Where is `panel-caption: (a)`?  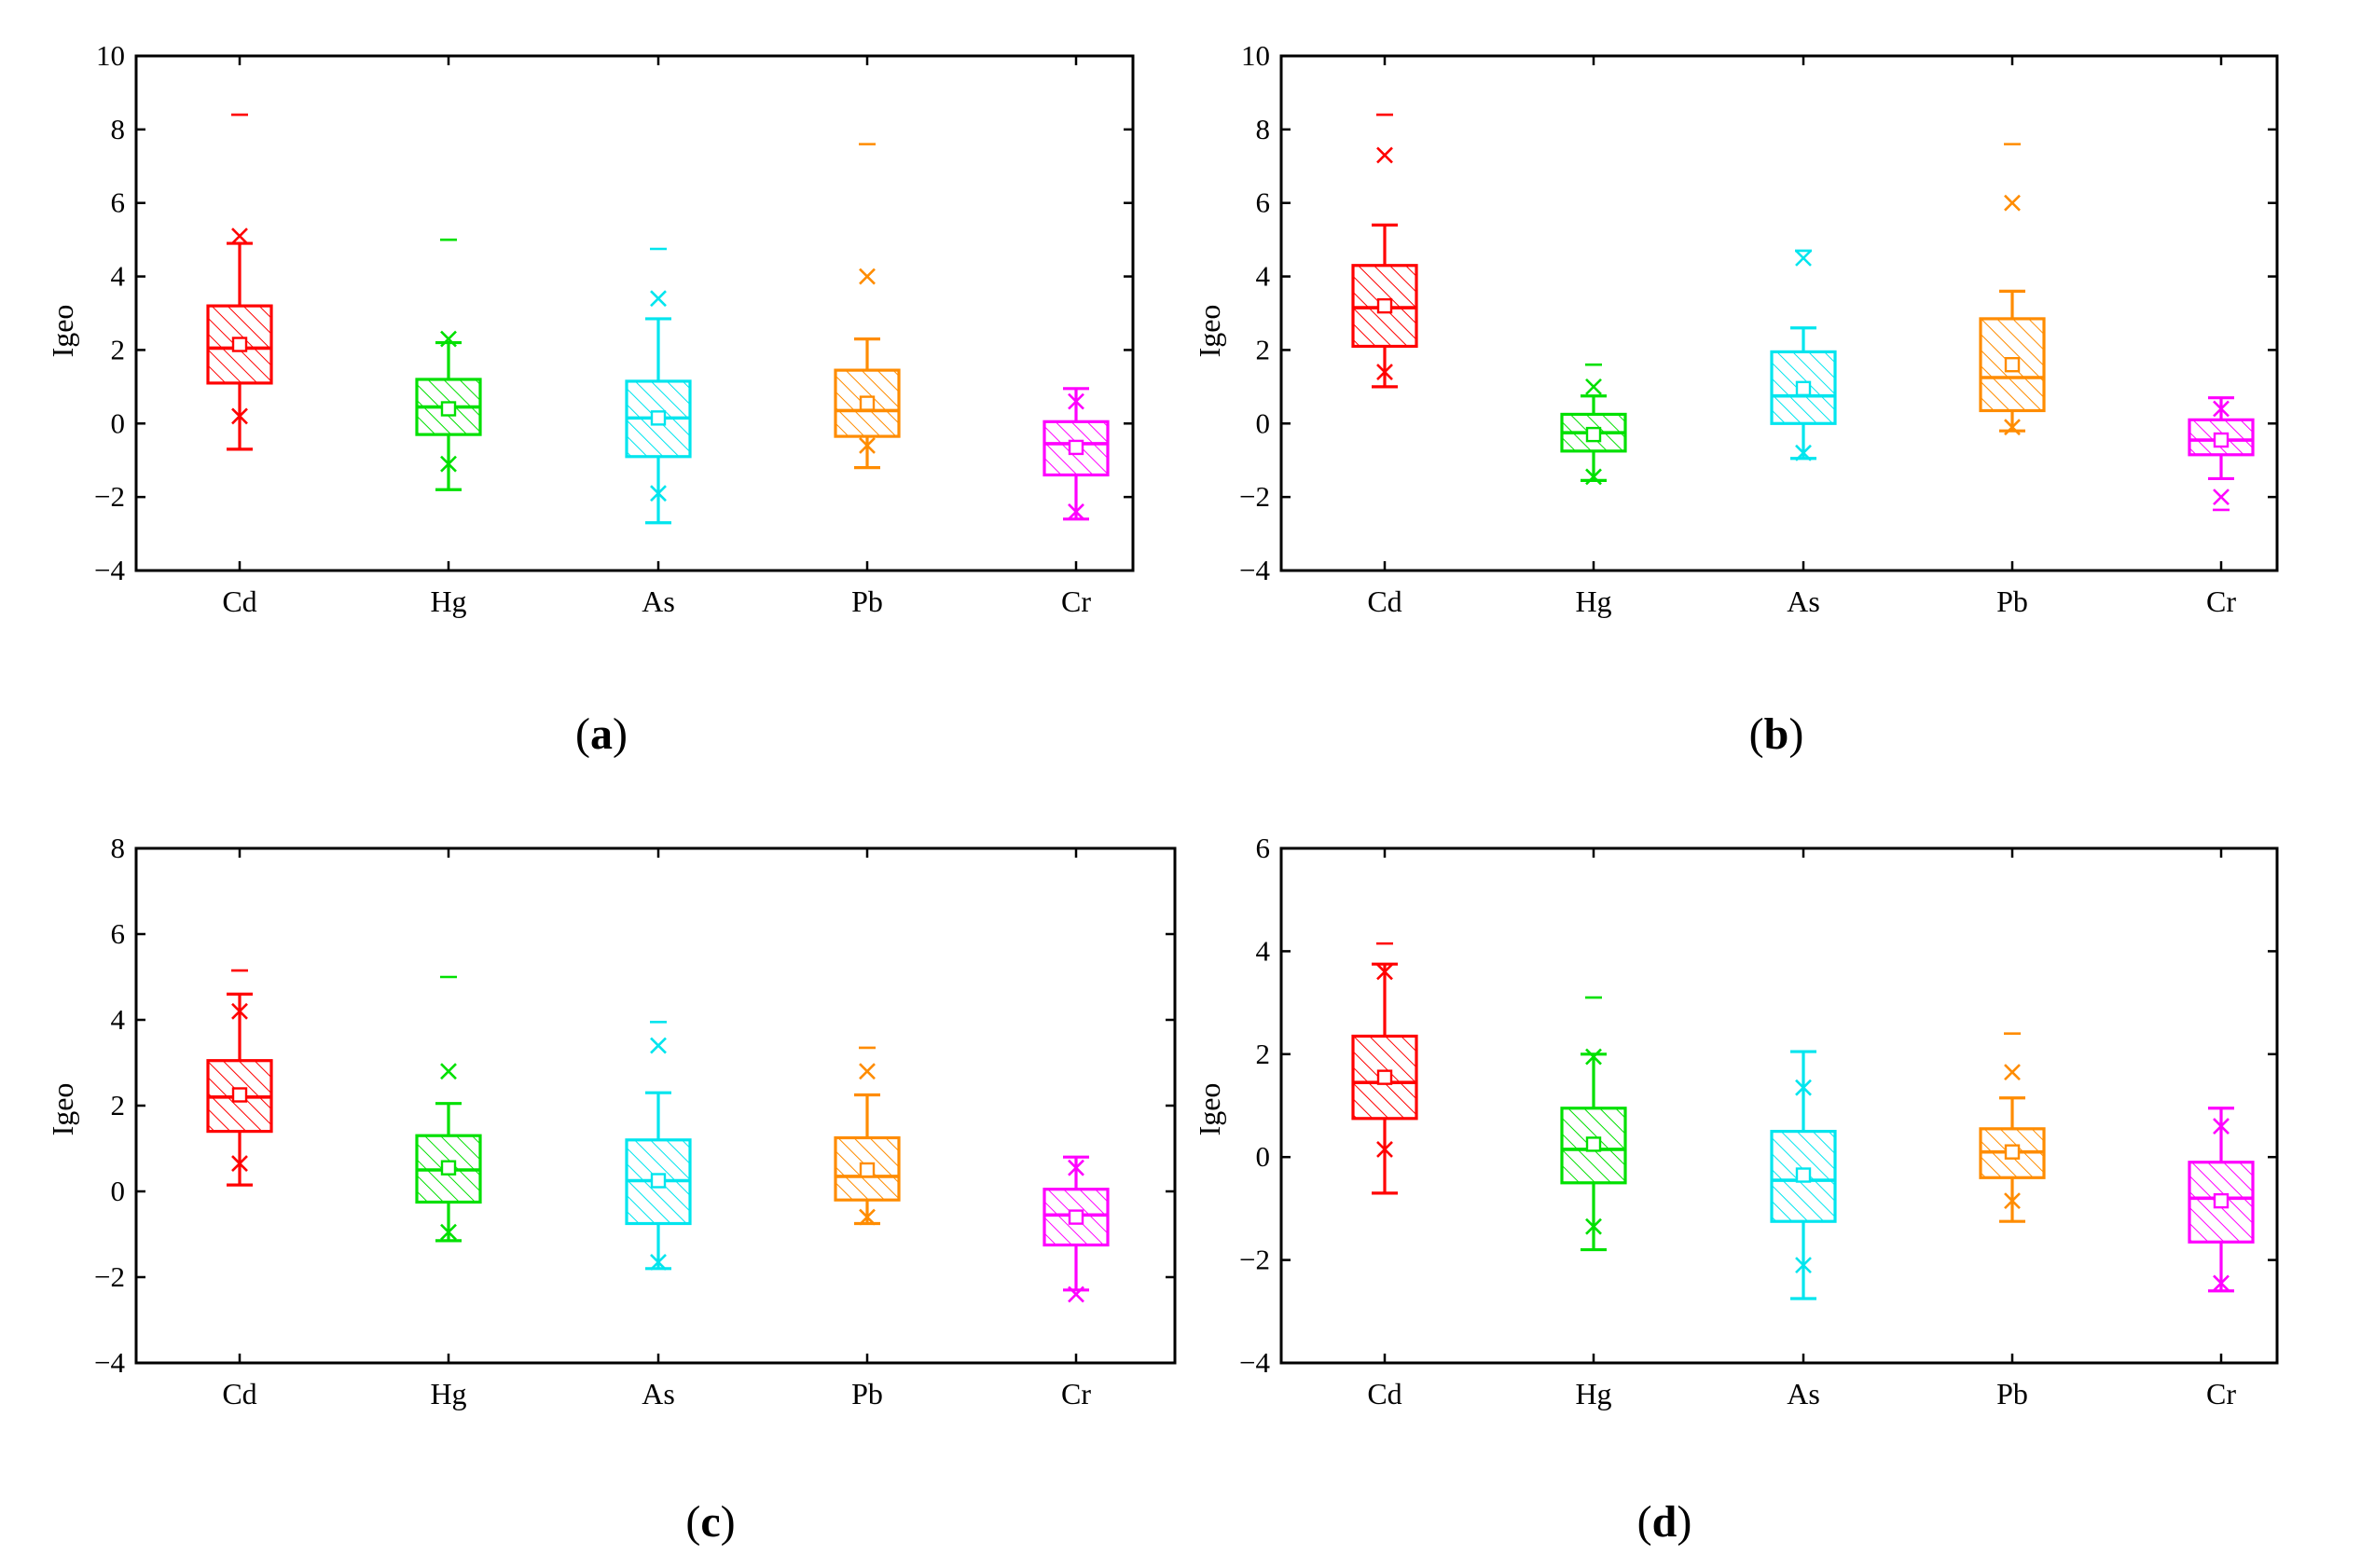
panel-caption: (a) is located at coordinates (601, 734).